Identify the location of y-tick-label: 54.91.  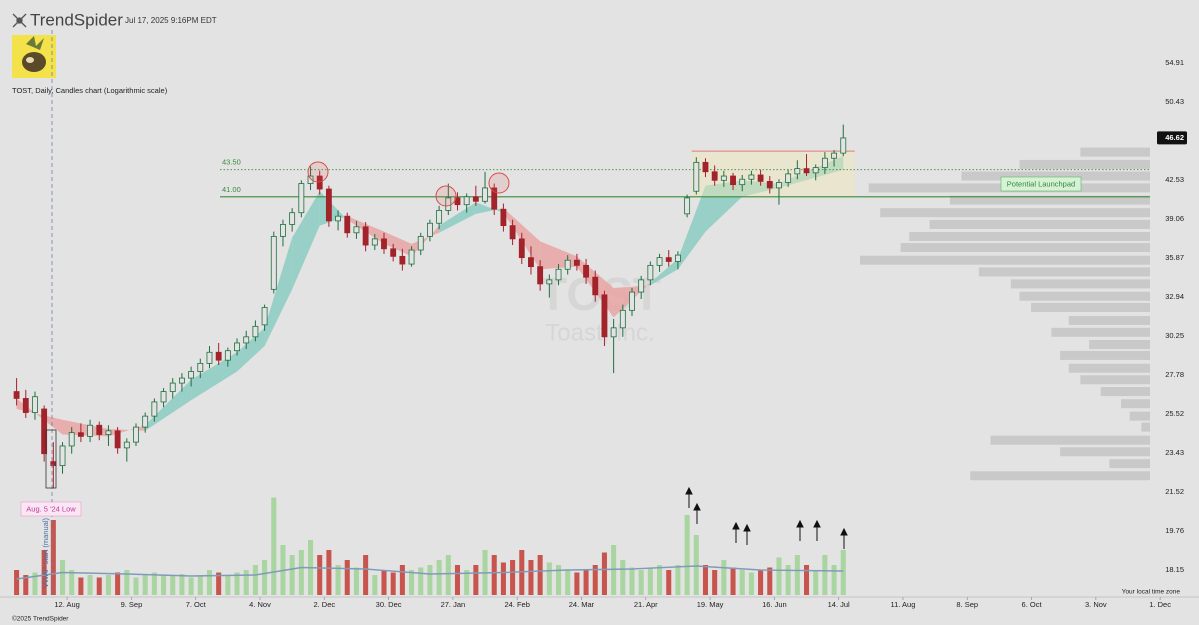
(1174, 62).